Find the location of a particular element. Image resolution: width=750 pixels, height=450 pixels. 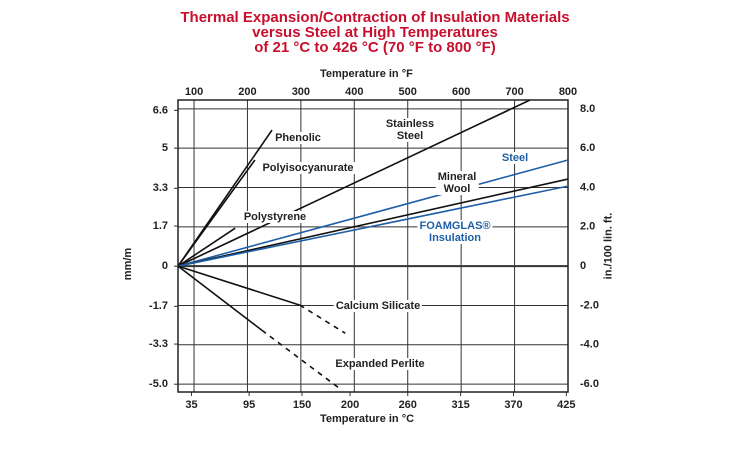

x-tick-label: 300 is located at coordinates (301, 92).